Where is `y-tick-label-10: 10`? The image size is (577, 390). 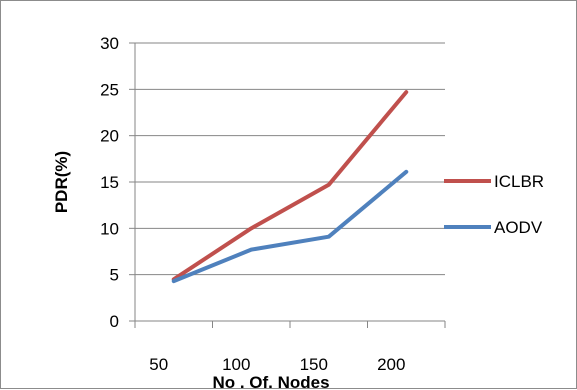
y-tick-label-10: 10 is located at coordinates (109, 228).